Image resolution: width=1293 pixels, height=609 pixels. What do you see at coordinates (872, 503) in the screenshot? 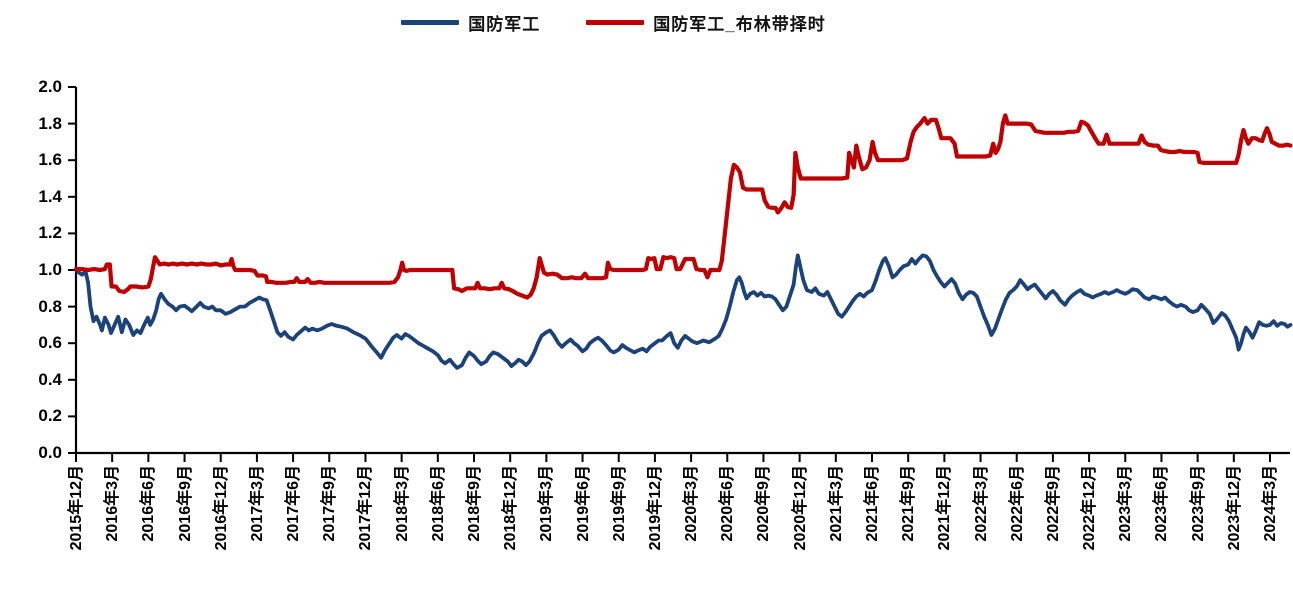
I see `x-tick-label: 2021年6月` at bounding box center [872, 503].